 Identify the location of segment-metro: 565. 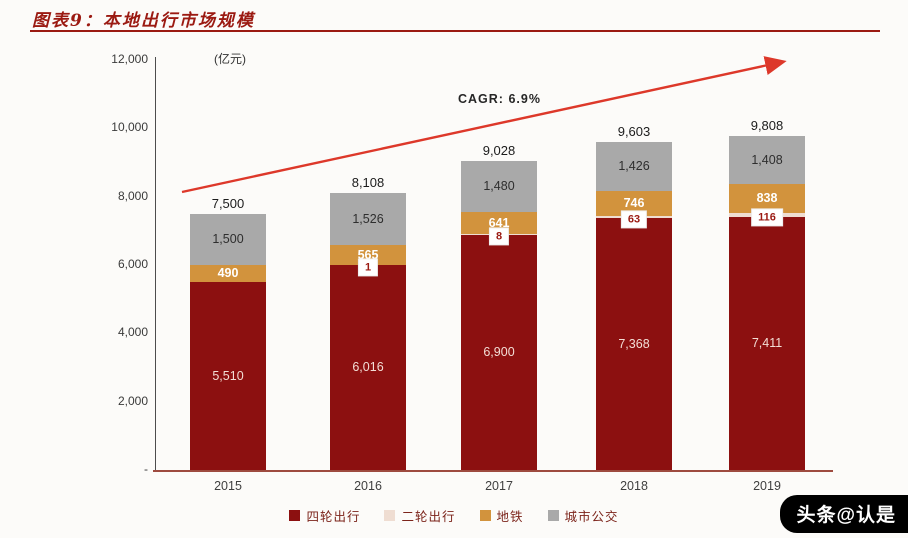
(368, 255).